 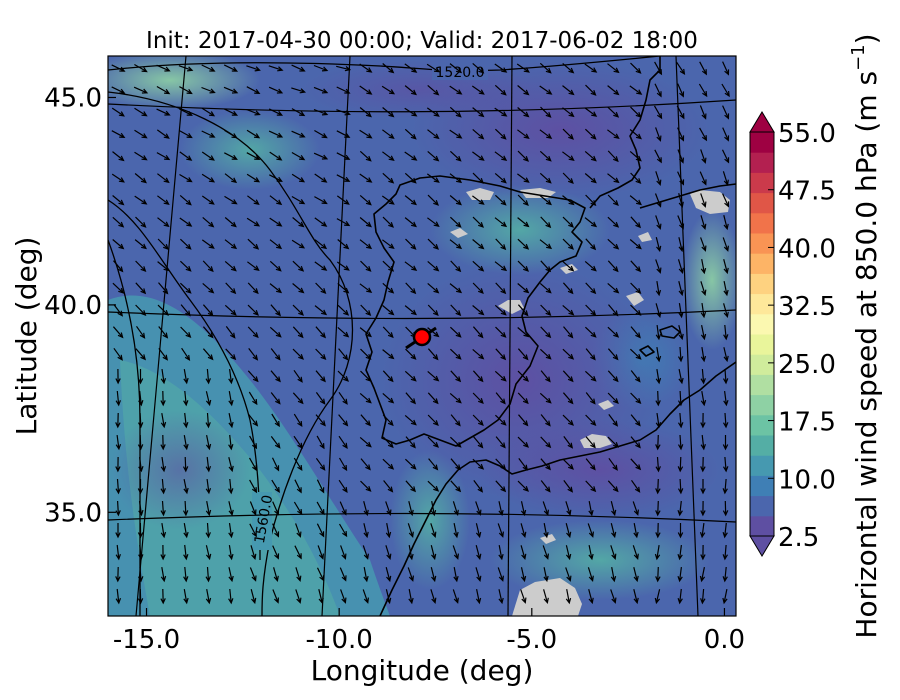 I want to click on colorbar-tick-label: 17.5, so click(x=807, y=423).